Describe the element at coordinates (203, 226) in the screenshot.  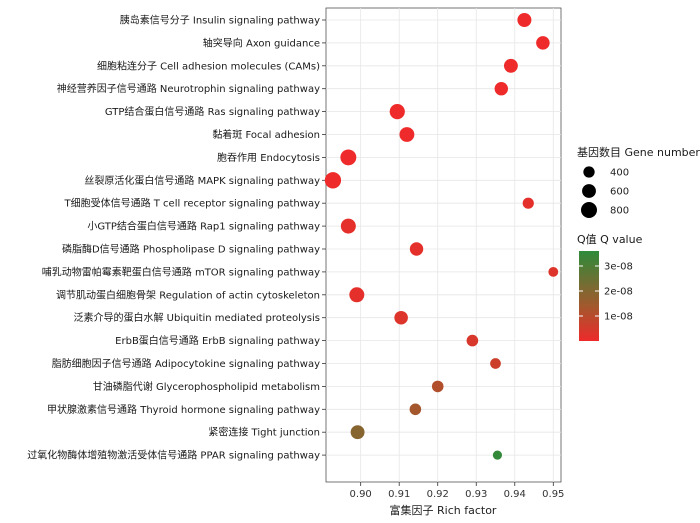
I see `pathway-label: 小GTP结合蛋白信号通路 Rap1 signaling pathway` at that location.